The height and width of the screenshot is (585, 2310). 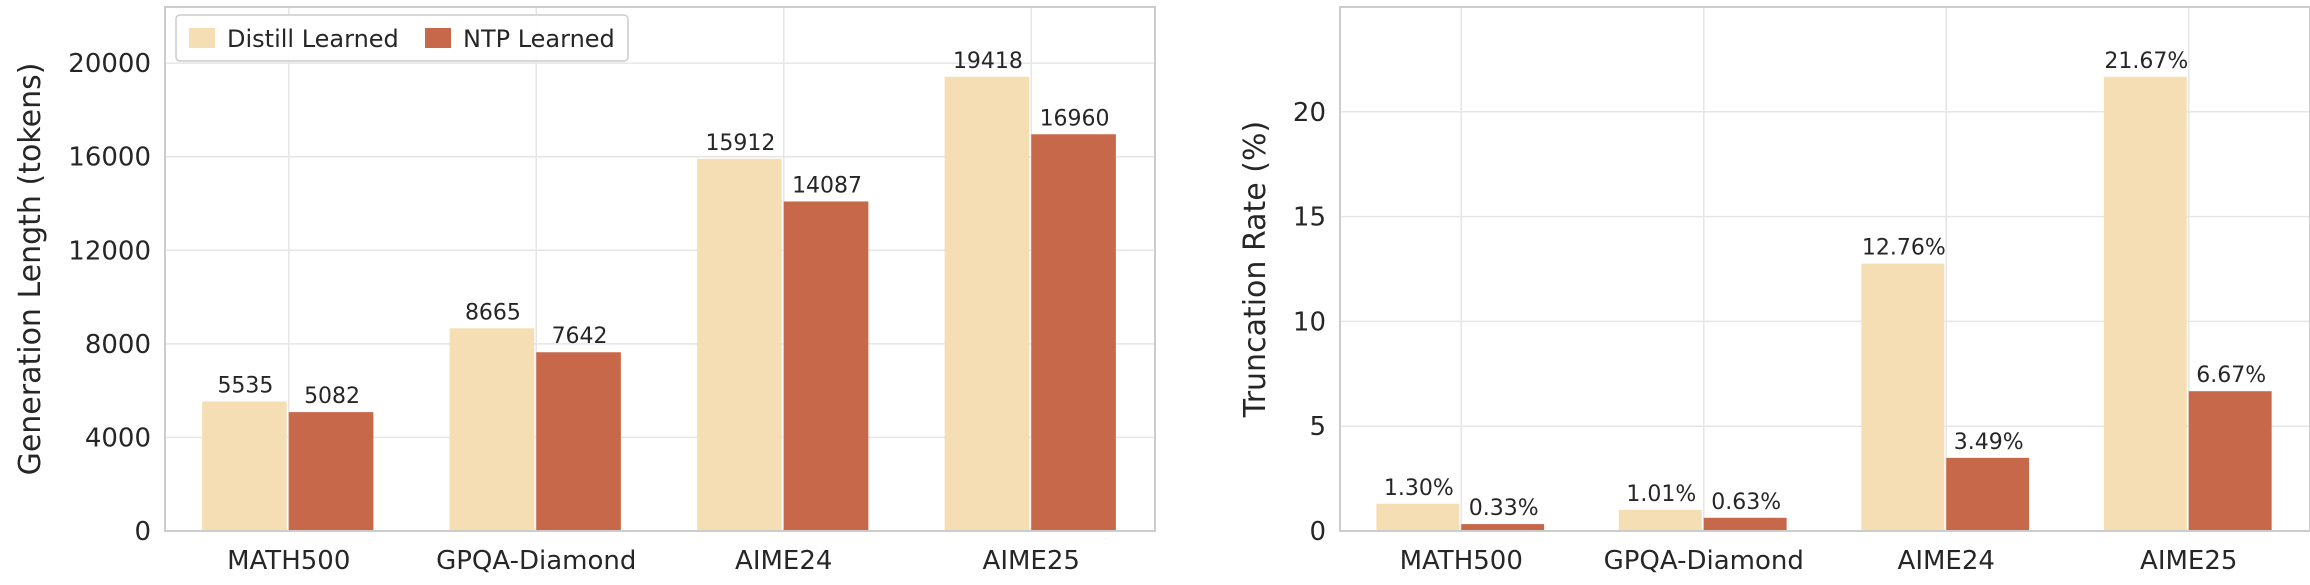 What do you see at coordinates (1989, 442) in the screenshot?
I see `data-label: 3.49%` at bounding box center [1989, 442].